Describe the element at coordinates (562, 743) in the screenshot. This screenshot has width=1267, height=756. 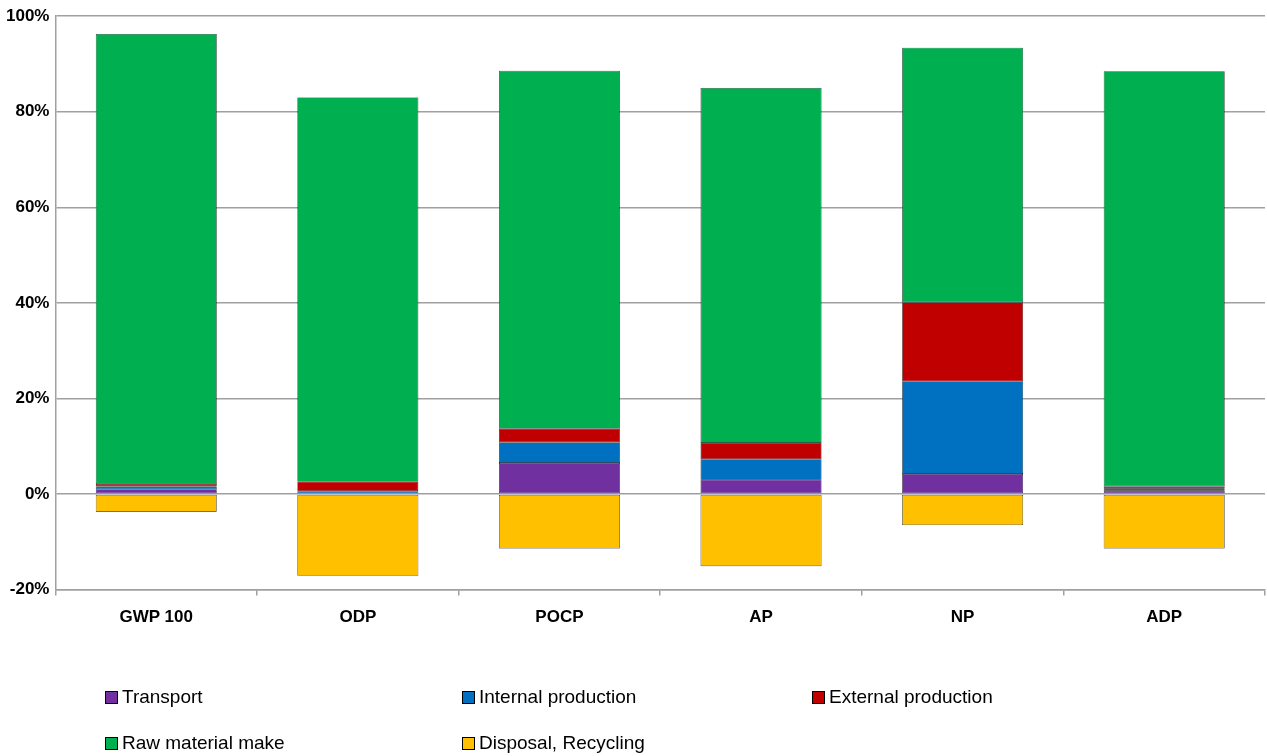
I see `legend-label: Disposal, Recycling` at that location.